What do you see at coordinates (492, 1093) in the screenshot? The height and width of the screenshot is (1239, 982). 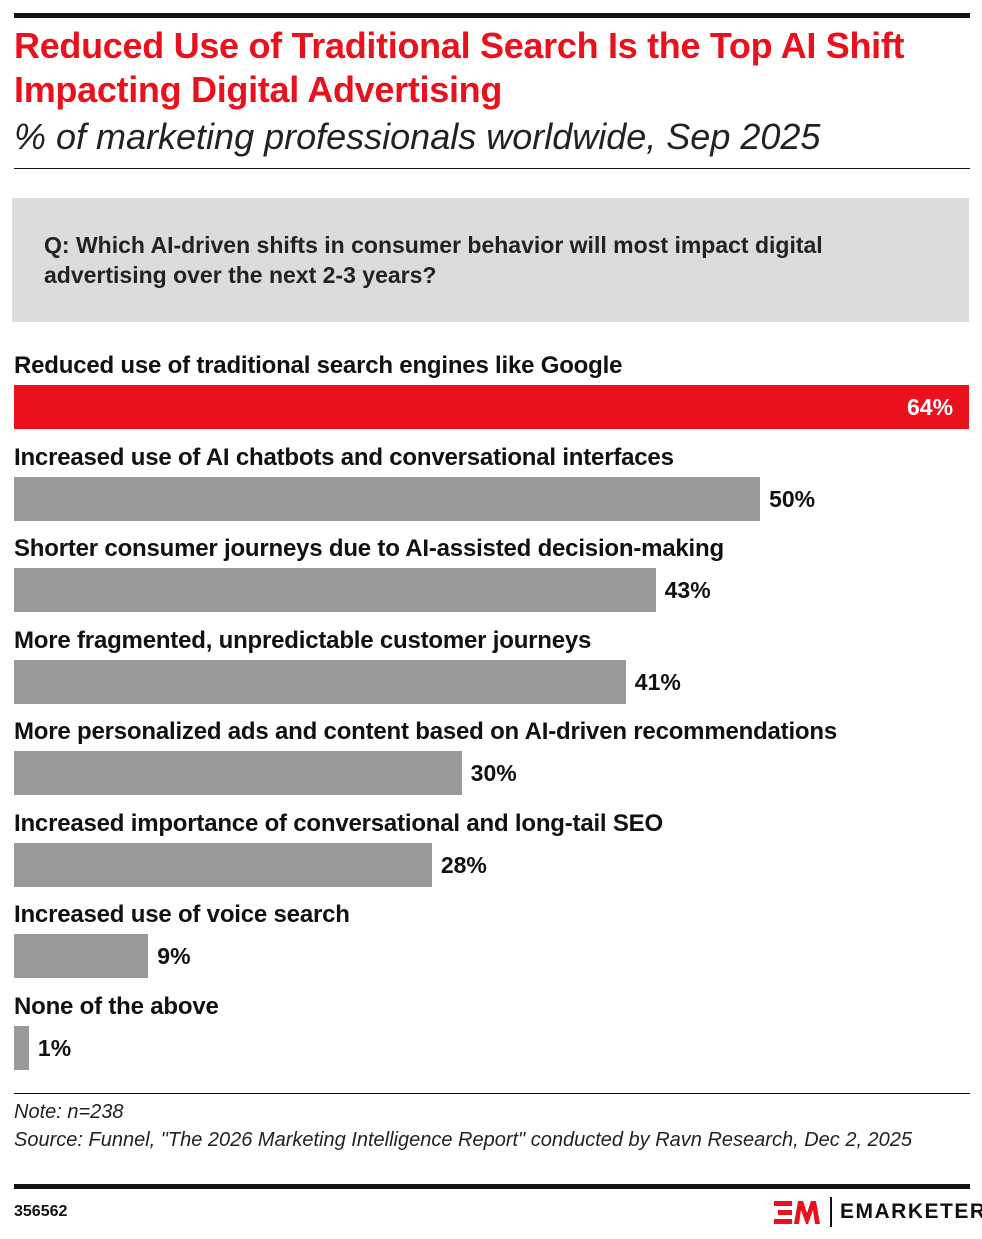 I see `footer-divider` at bounding box center [492, 1093].